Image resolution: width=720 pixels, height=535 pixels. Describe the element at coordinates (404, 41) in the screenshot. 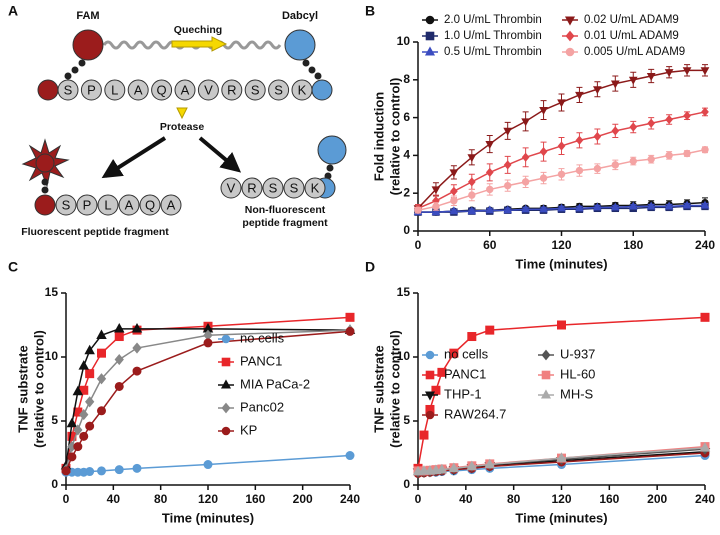

I see `y-tick-label: 10` at that location.